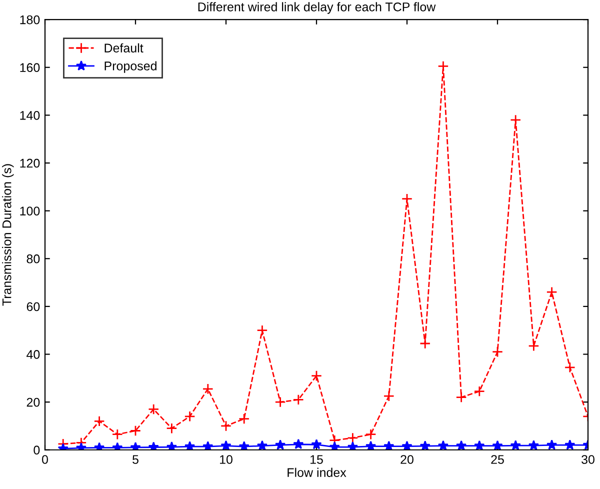 This screenshot has height=489, width=600. What do you see at coordinates (30, 211) in the screenshot?
I see `y-tick-label: 100` at bounding box center [30, 211].